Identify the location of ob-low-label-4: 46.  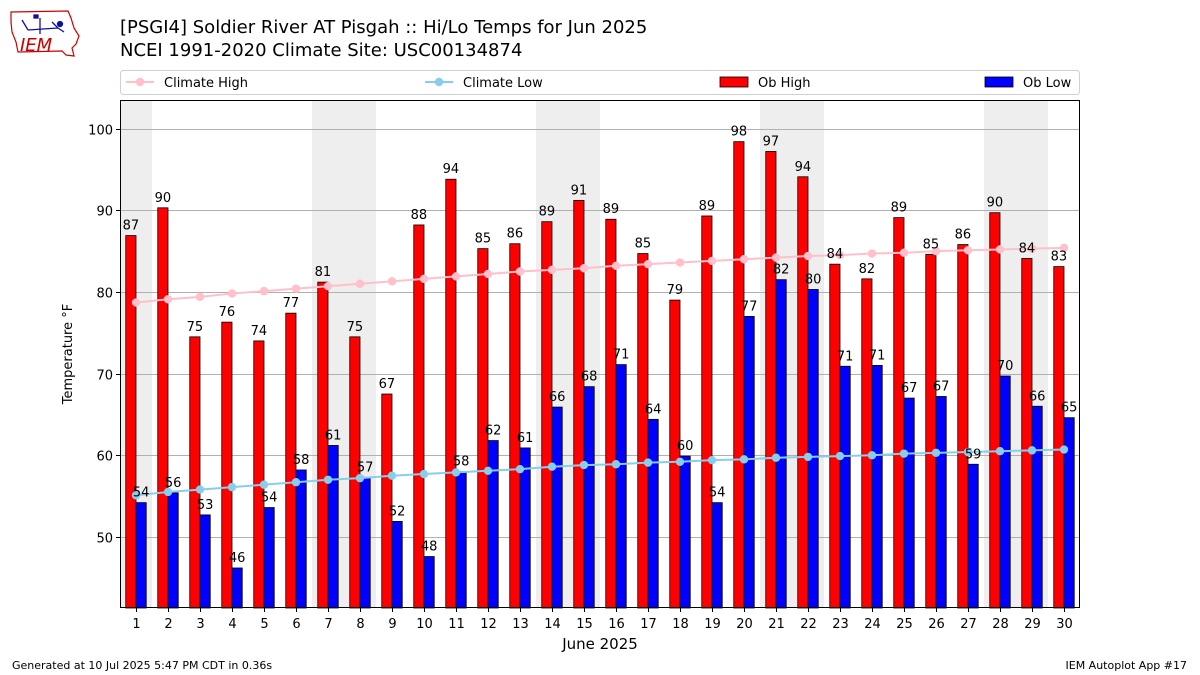
(237, 558).